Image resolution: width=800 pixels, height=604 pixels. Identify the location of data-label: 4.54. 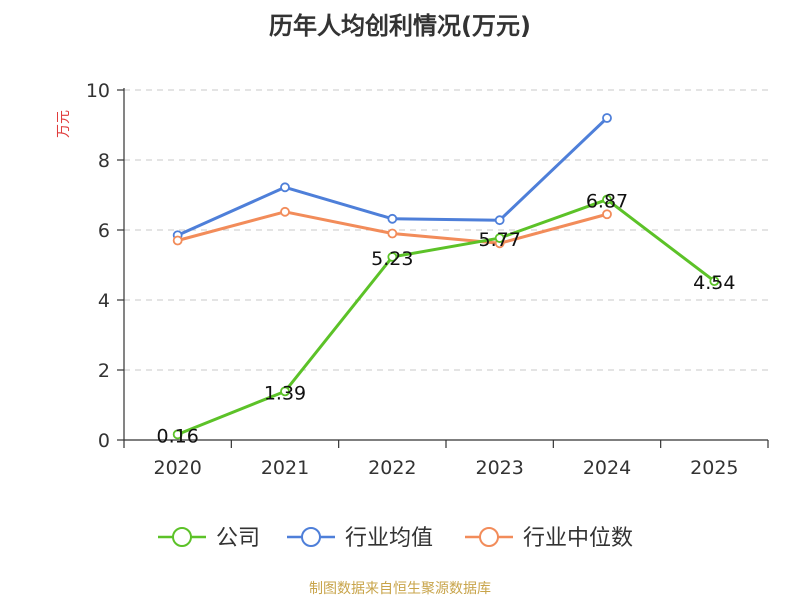
(714, 283).